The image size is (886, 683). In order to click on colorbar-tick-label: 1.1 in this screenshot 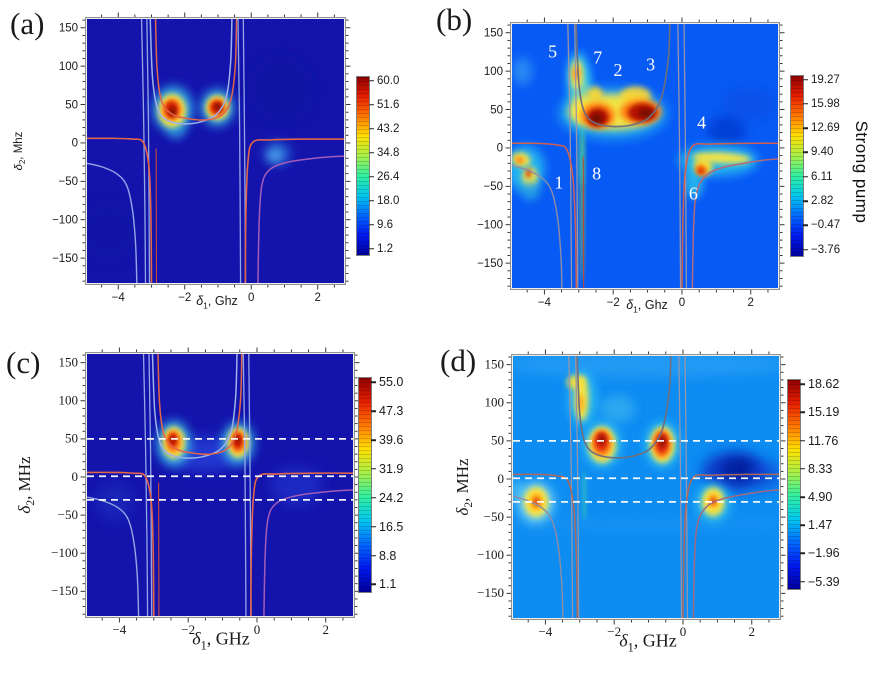, I will do `click(388, 584)`.